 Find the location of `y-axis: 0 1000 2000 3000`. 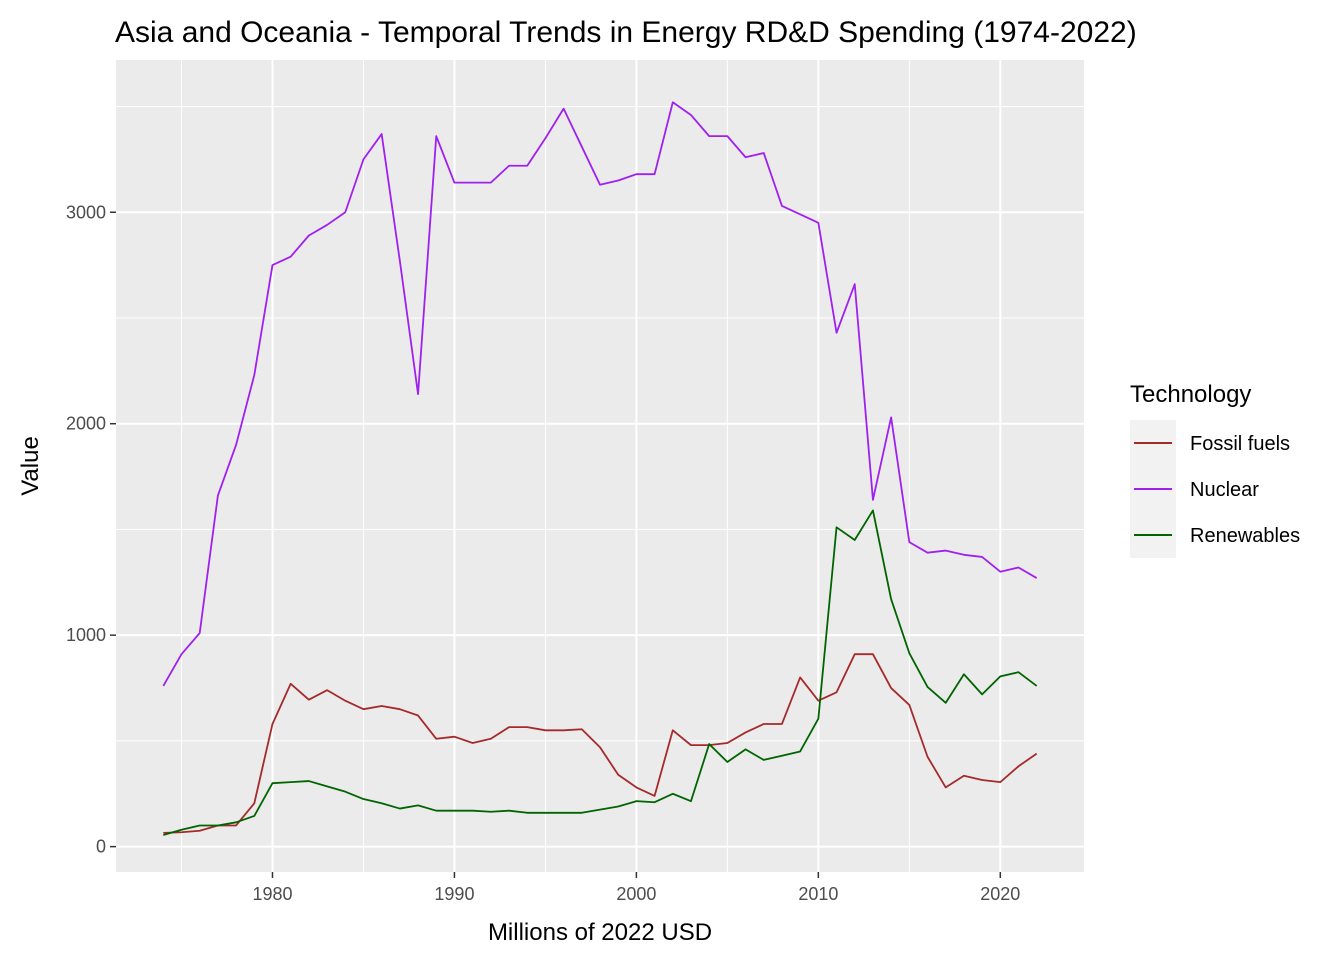

y-axis: 0 1000 2000 3000 is located at coordinates (91, 529).